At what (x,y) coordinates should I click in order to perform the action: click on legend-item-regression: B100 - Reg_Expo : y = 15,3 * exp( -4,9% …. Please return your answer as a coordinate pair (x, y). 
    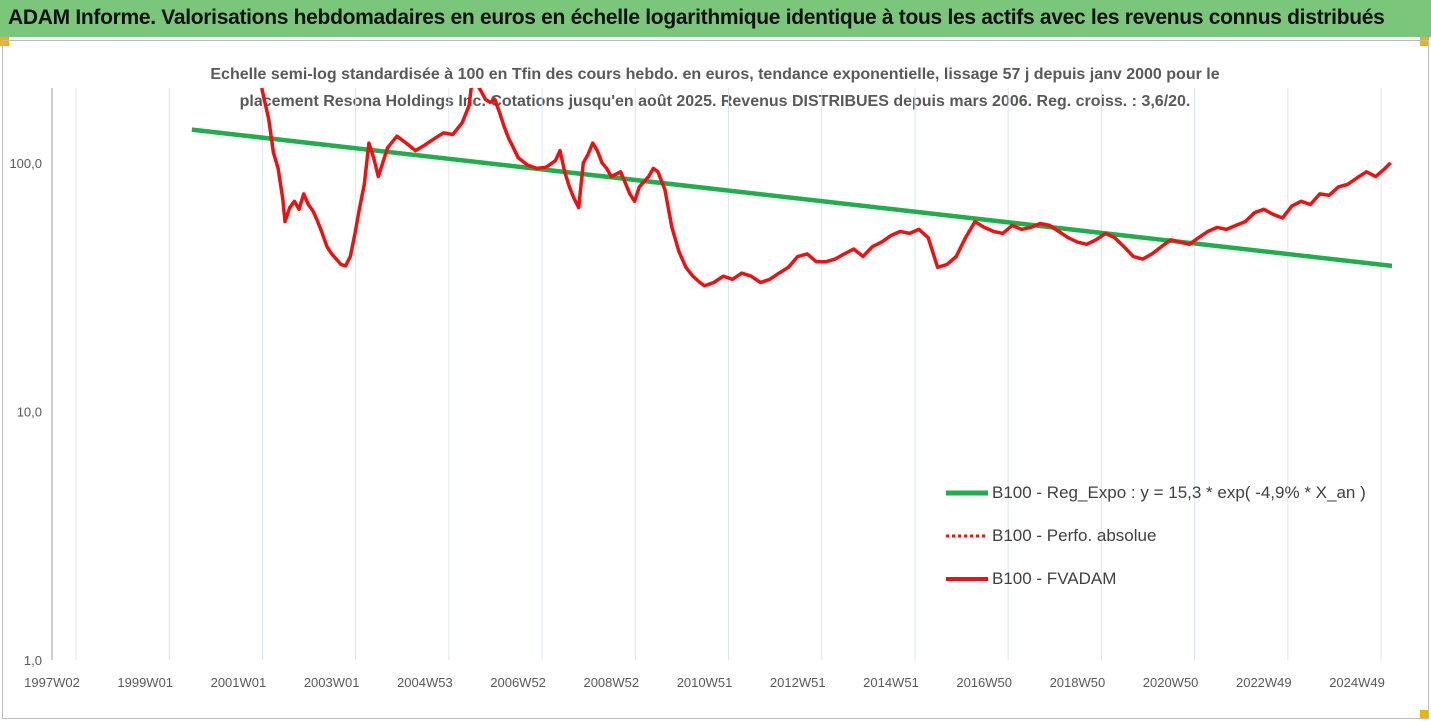
    Looking at the image, I should click on (1156, 493).